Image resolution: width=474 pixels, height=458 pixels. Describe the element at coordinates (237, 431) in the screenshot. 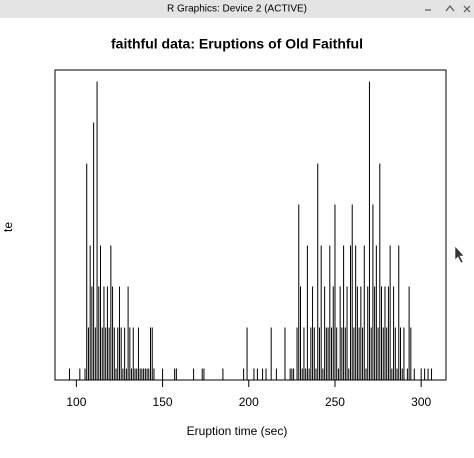

I see `x-axis-label: Eruption time (sec)` at that location.